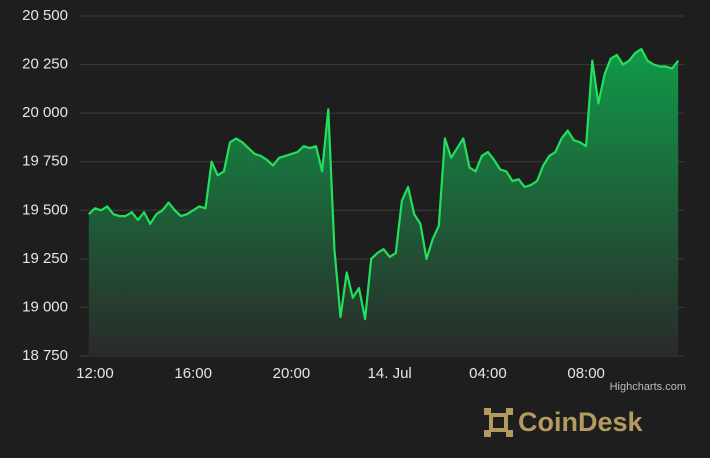 The width and height of the screenshot is (710, 458). What do you see at coordinates (45, 112) in the screenshot?
I see `y-tick-label: 20 000` at bounding box center [45, 112].